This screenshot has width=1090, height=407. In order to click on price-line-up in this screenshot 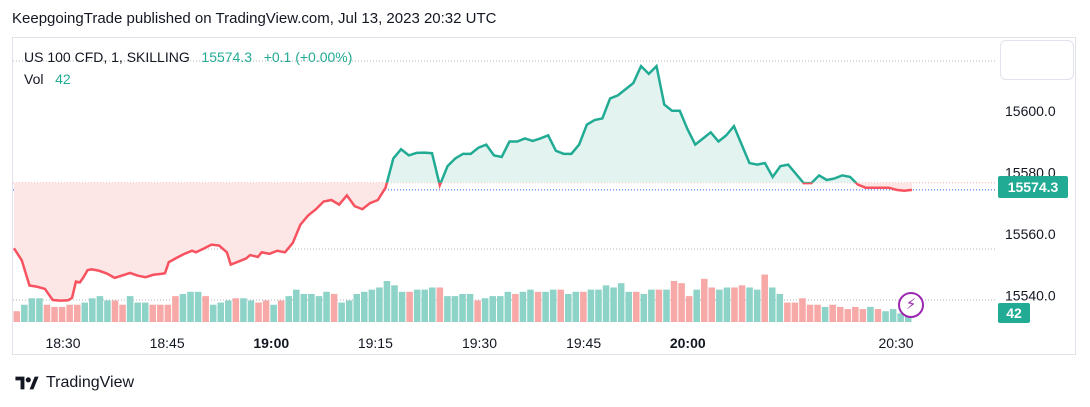, I will do `click(621, 123)`.